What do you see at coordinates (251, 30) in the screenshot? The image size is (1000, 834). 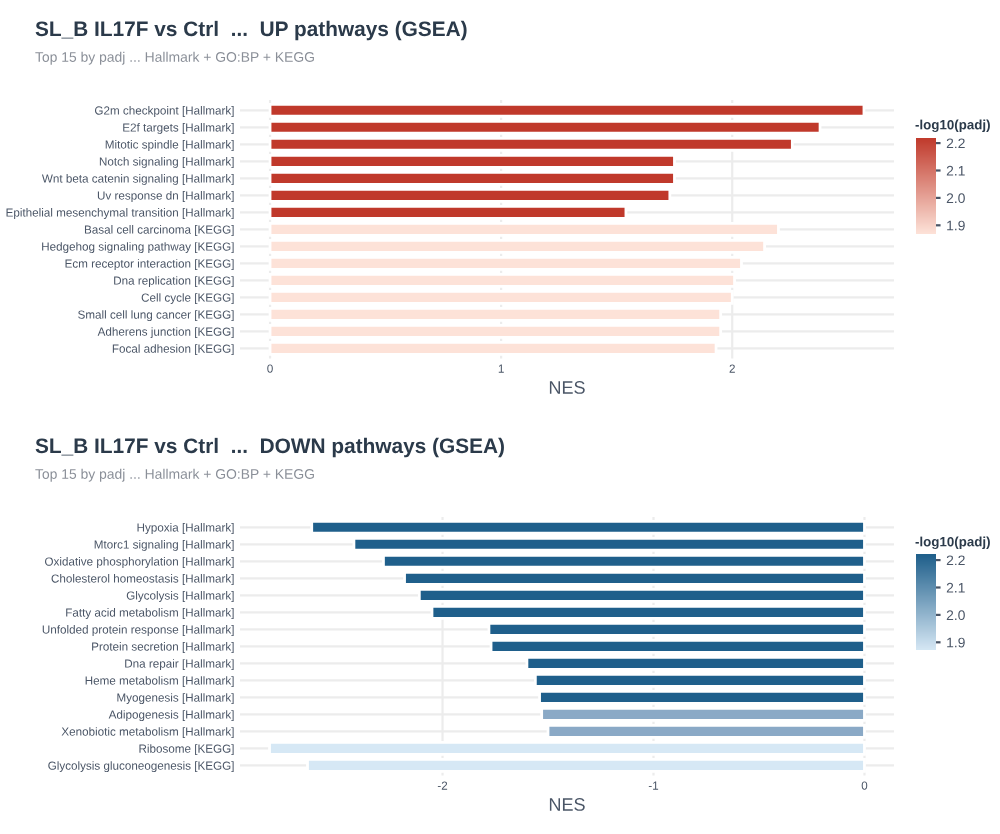 I see `chart-title: SL_B IL17F vs Ctrl ... UP pathways (GSEA)` at bounding box center [251, 30].